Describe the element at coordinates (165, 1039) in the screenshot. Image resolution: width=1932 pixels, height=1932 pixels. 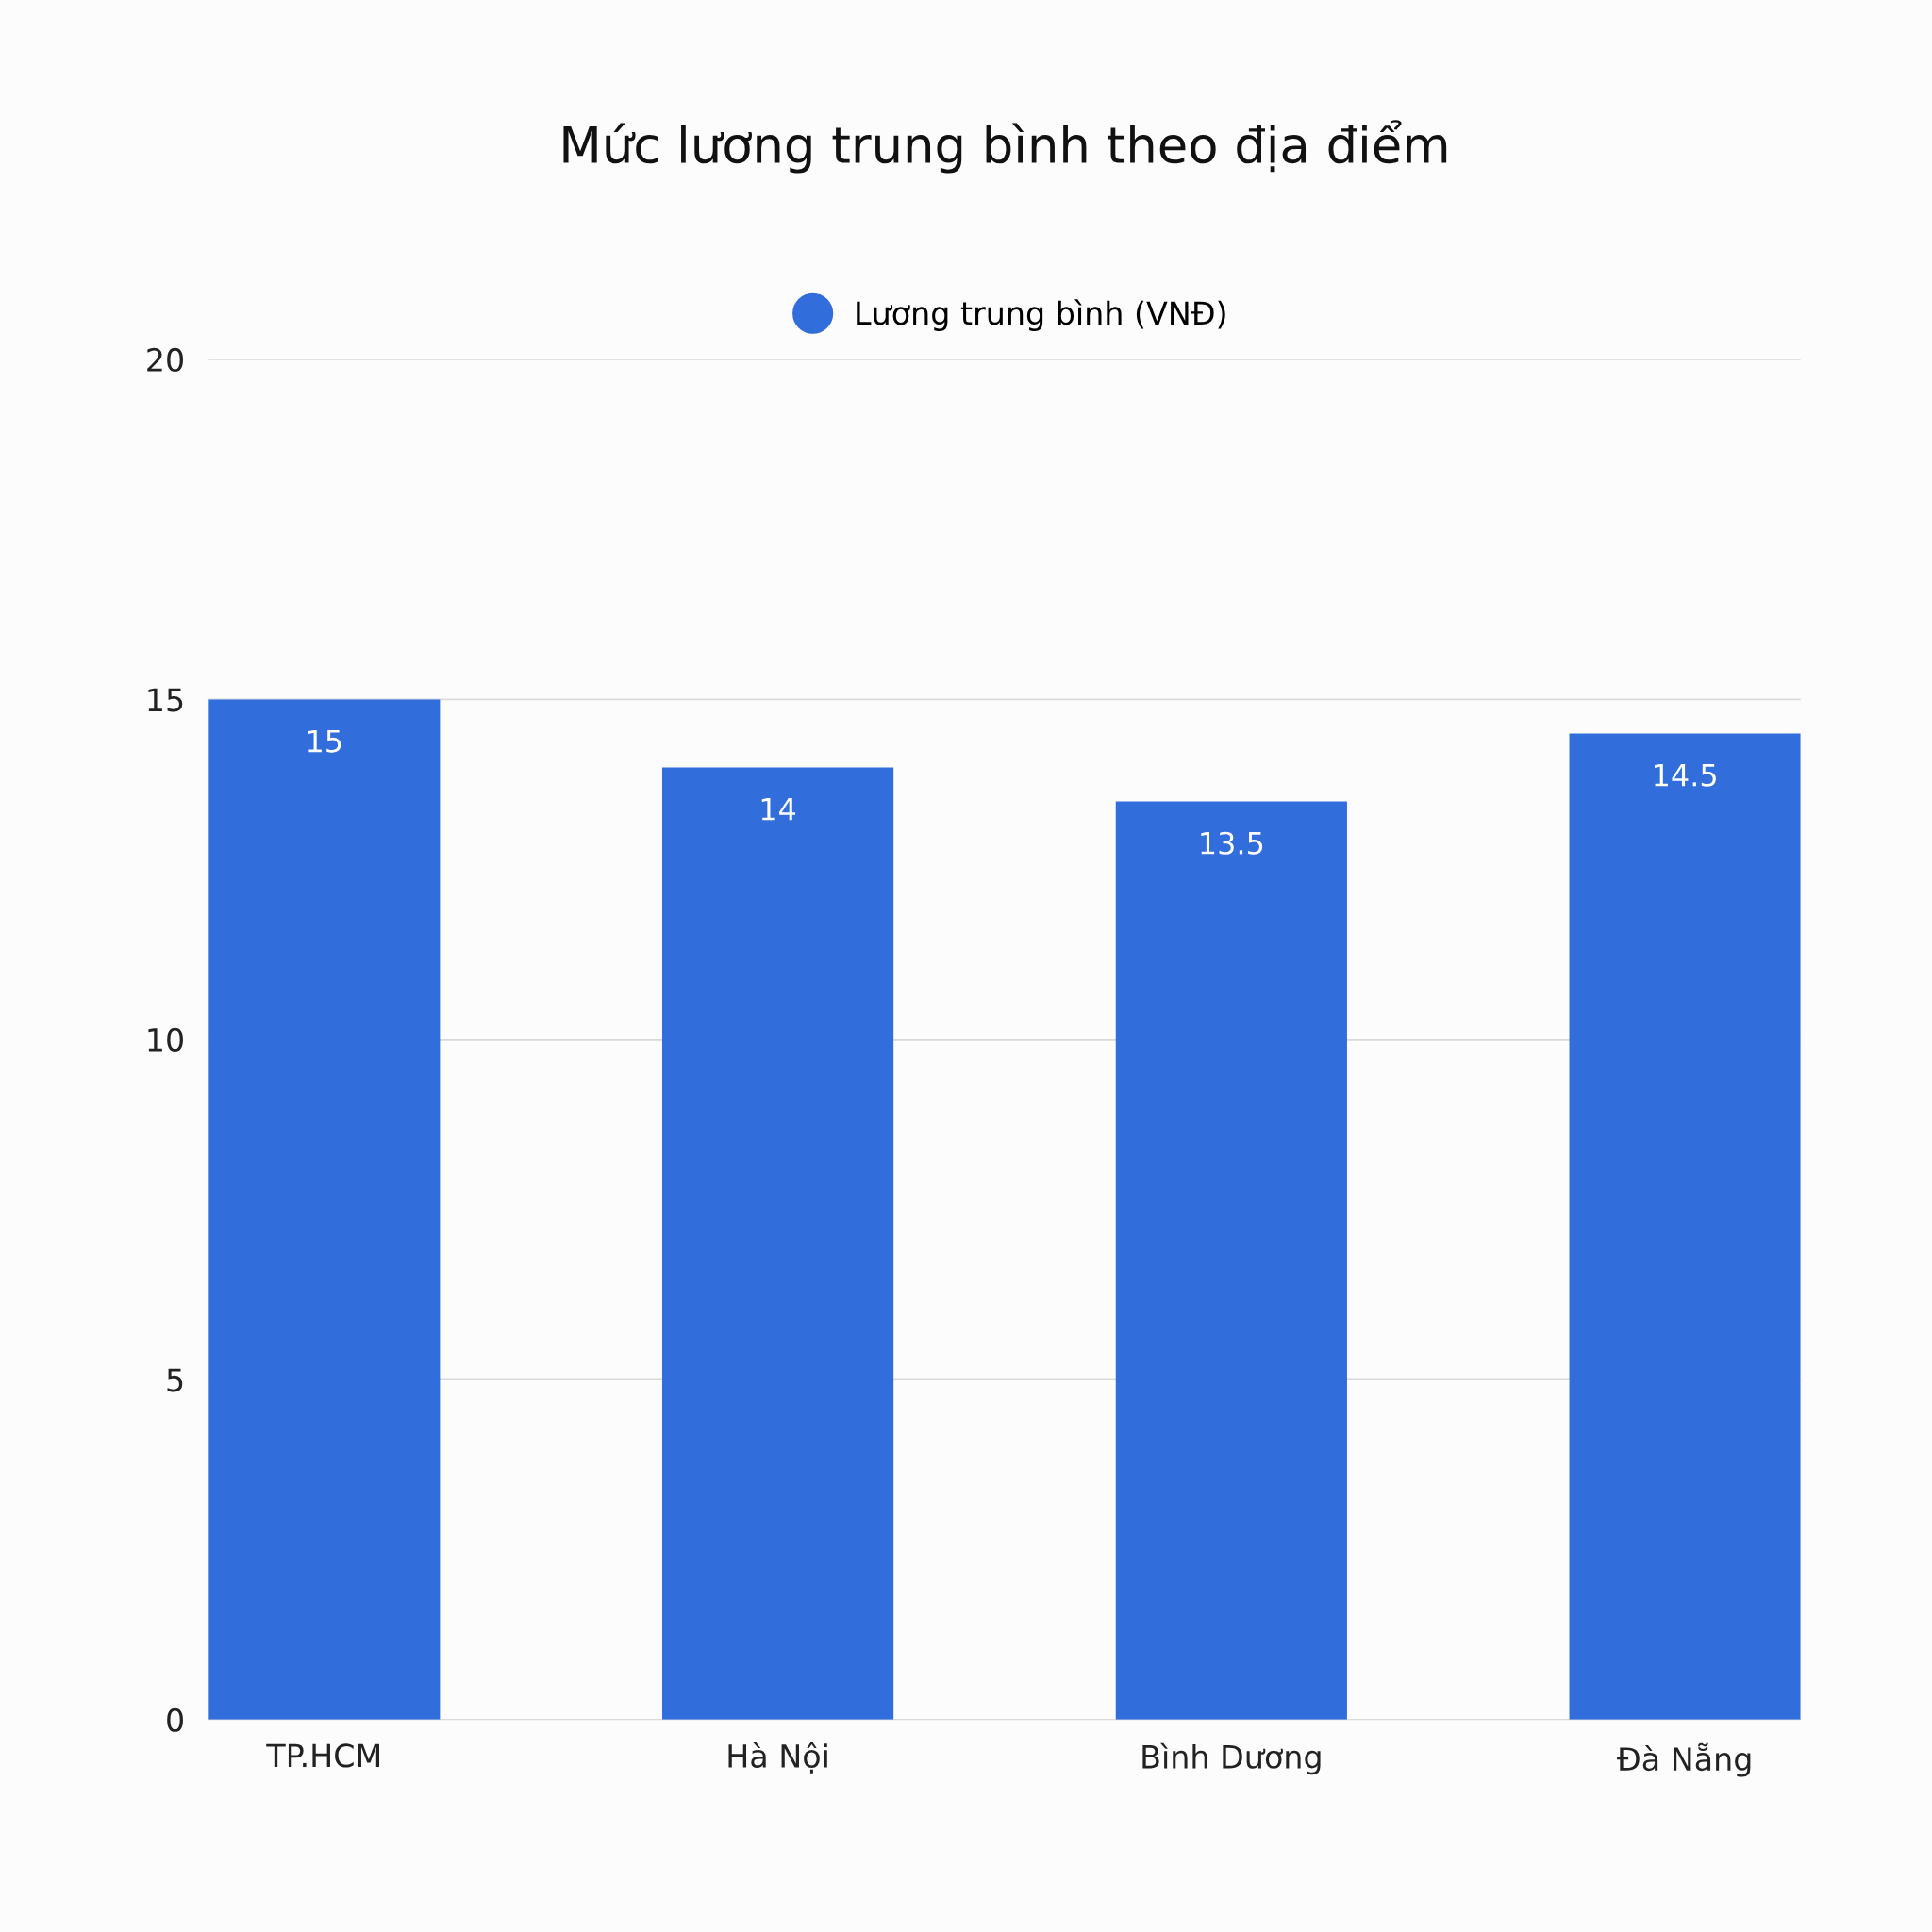
I see `y-tick-label: 10` at that location.